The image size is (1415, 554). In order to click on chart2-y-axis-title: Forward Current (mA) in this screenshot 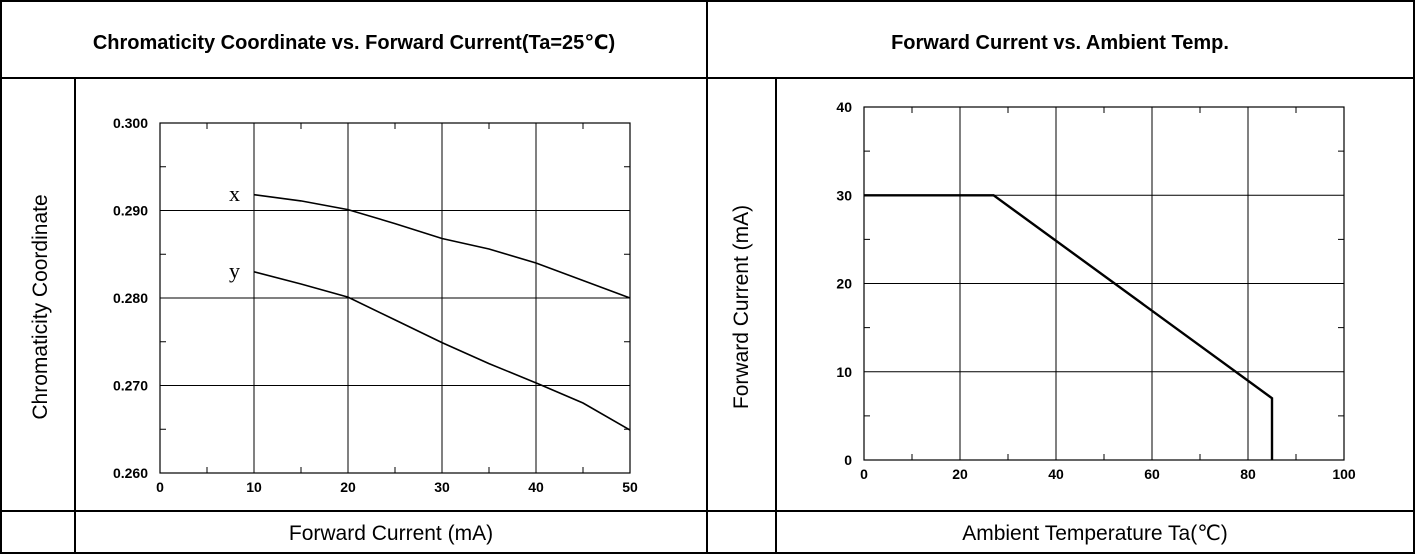, I will do `click(741, 307)`.